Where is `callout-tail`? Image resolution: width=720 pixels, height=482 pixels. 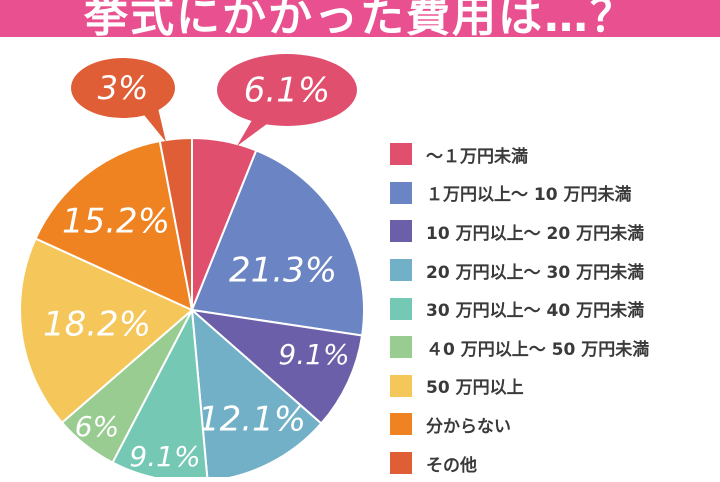
callout-tail is located at coordinates (153, 125).